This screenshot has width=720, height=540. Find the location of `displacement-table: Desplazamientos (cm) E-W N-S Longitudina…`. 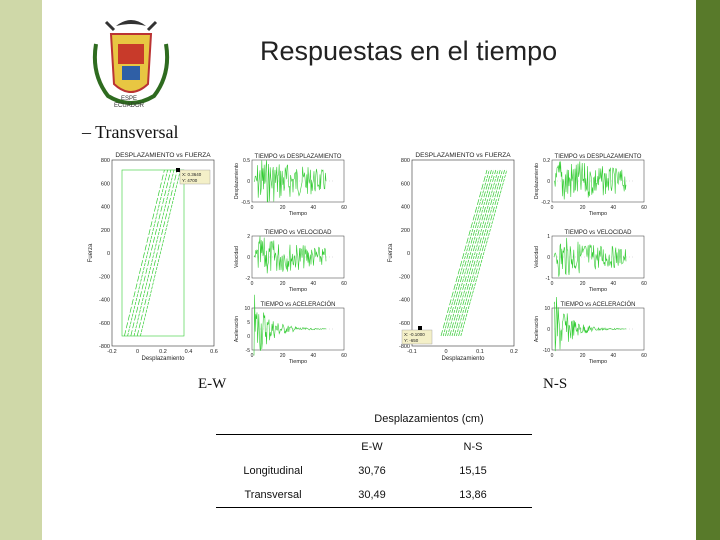

displacement-table: Desplazamientos (cm) E-W N-S Longitudina… is located at coordinates (374, 456).